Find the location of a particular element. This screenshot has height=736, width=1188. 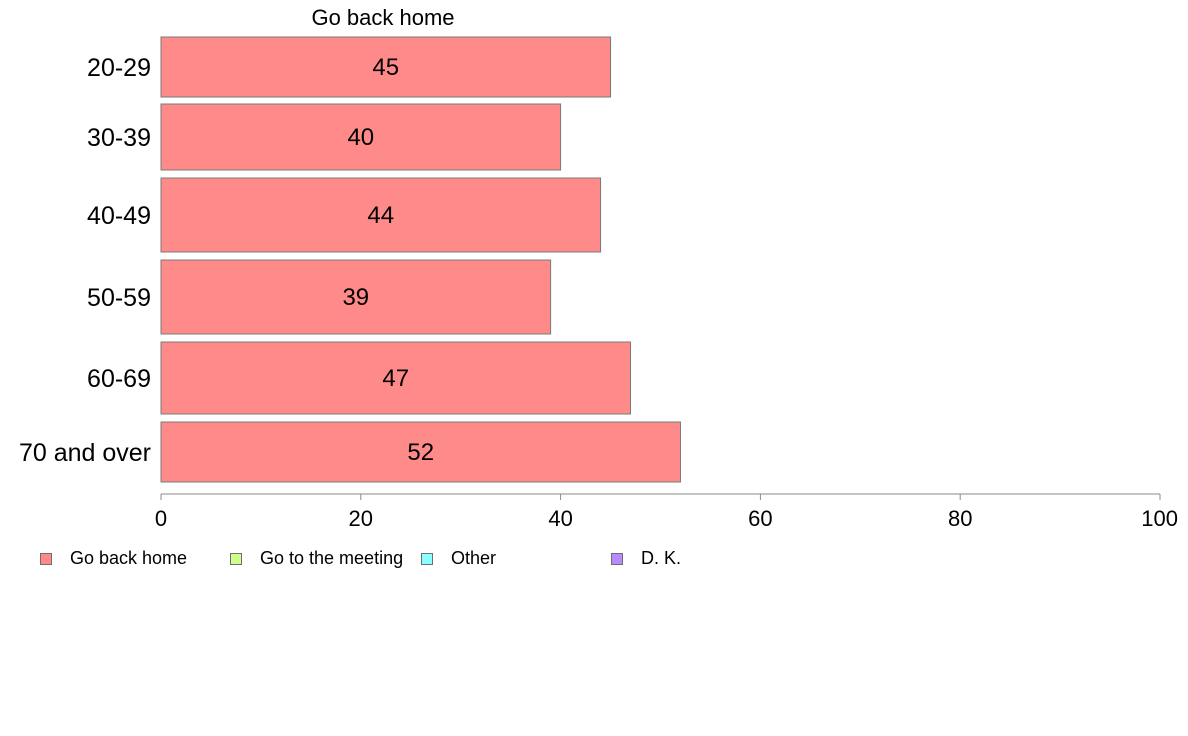

legend-label: Go back home is located at coordinates (129, 558).